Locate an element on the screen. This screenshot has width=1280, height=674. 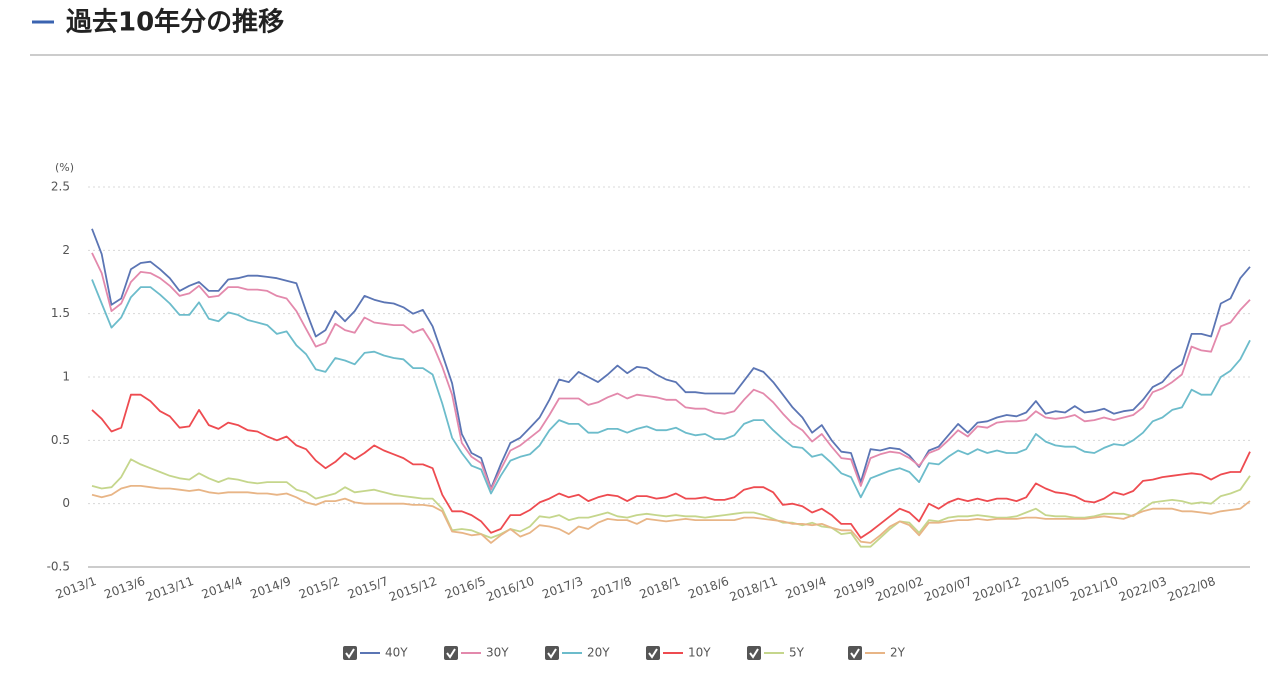
x-tick-label: 2018/1 is located at coordinates (660, 588).